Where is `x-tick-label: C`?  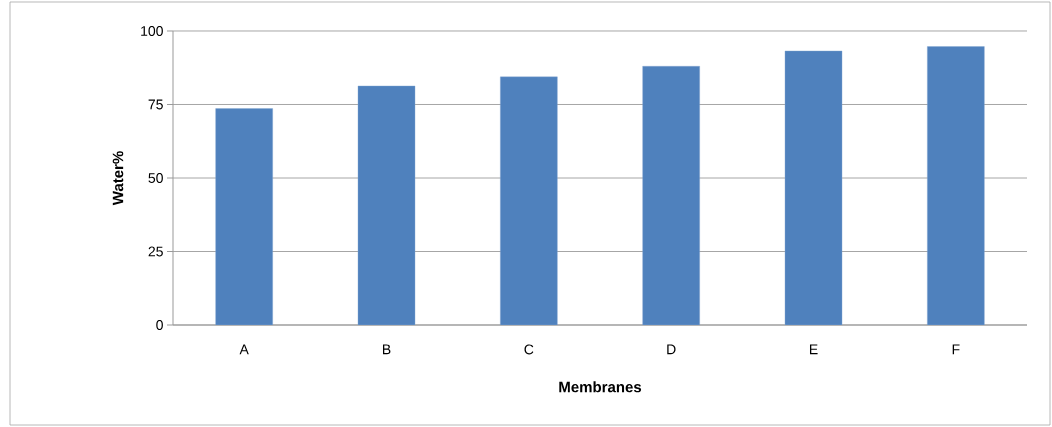
x-tick-label: C is located at coordinates (529, 349).